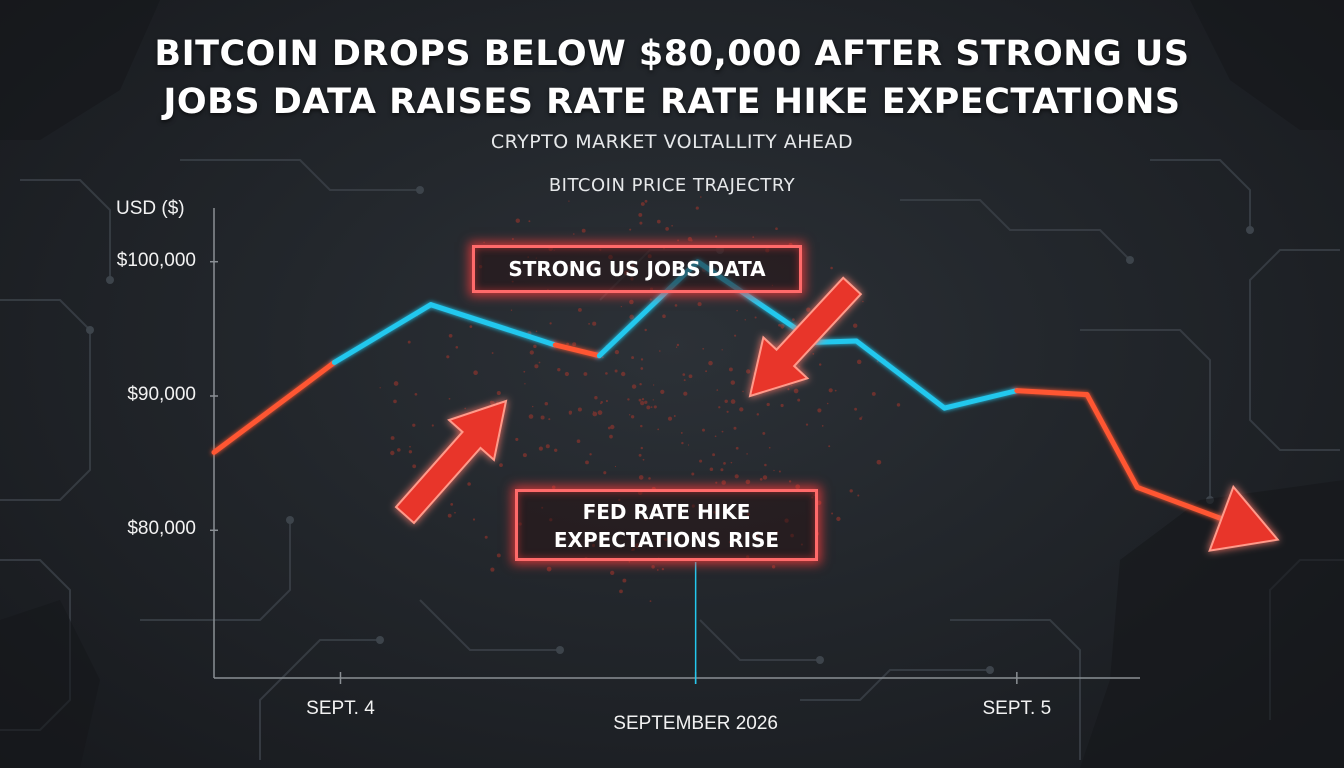 The width and height of the screenshot is (1344, 768). What do you see at coordinates (666, 512) in the screenshot?
I see `callout-fed-text-line-1: FED RATE HIKE` at bounding box center [666, 512].